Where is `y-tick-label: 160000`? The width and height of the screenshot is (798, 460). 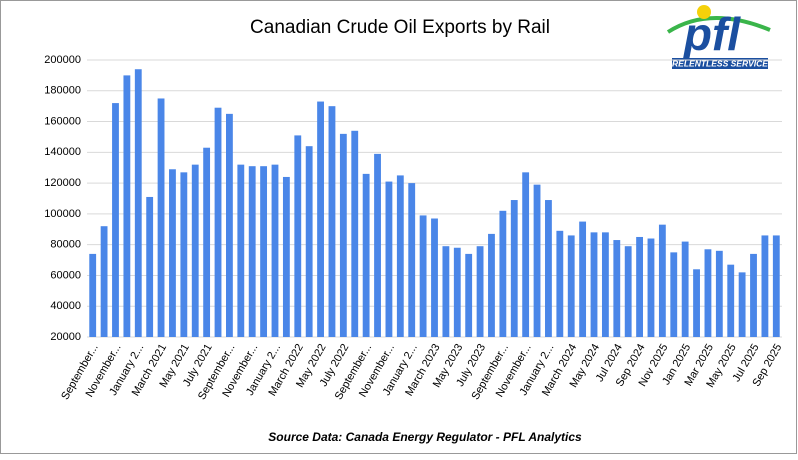
y-tick-label: 160000 is located at coordinates (62, 121).